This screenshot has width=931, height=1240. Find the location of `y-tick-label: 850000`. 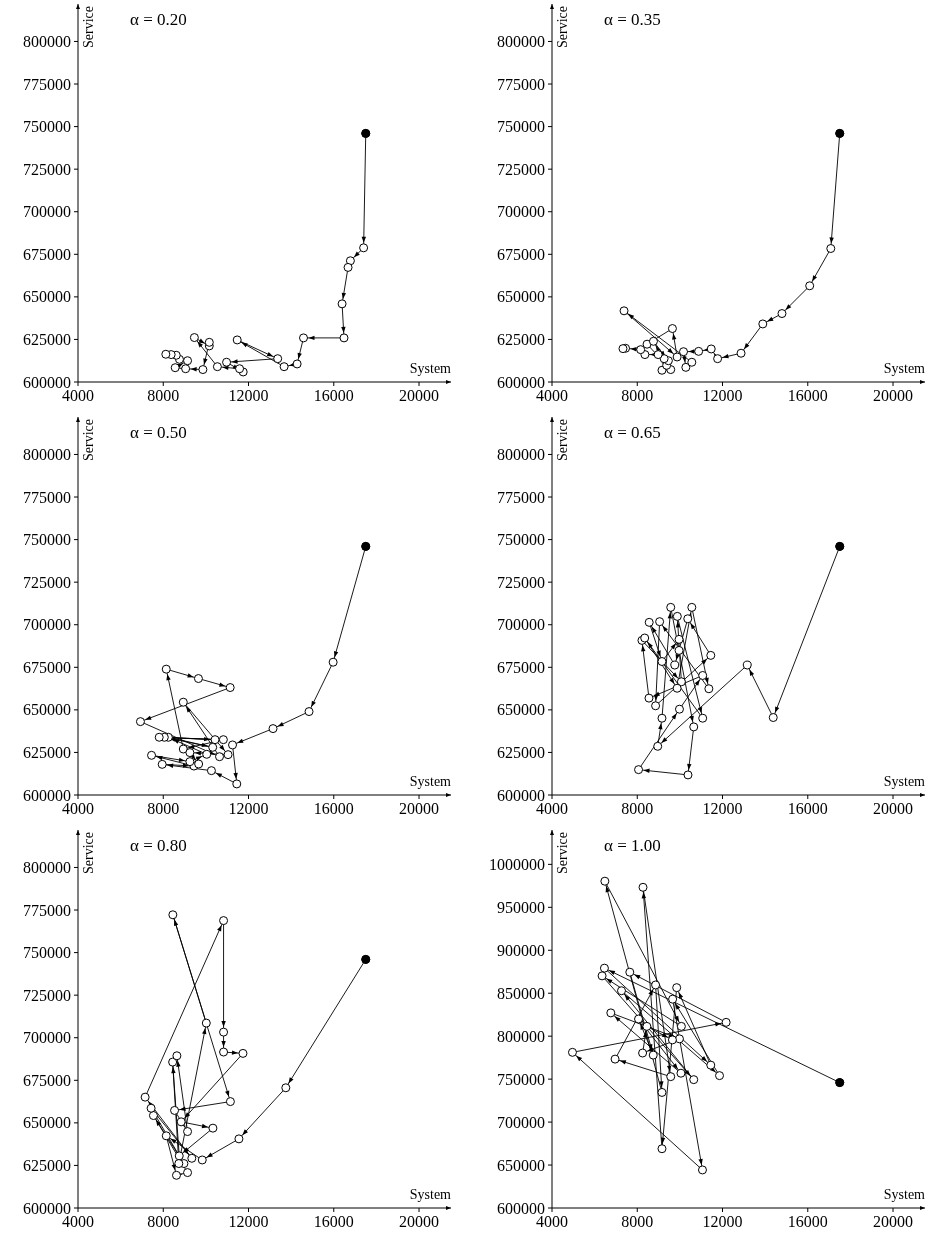

y-tick-label: 850000 is located at coordinates (521, 993).